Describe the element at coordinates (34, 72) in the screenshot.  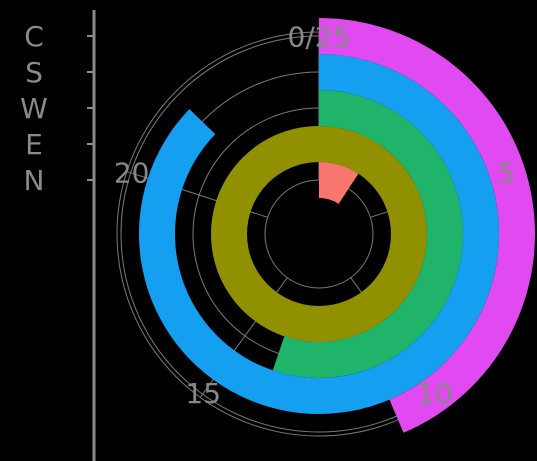
I see `radial-label-s: S` at that location.